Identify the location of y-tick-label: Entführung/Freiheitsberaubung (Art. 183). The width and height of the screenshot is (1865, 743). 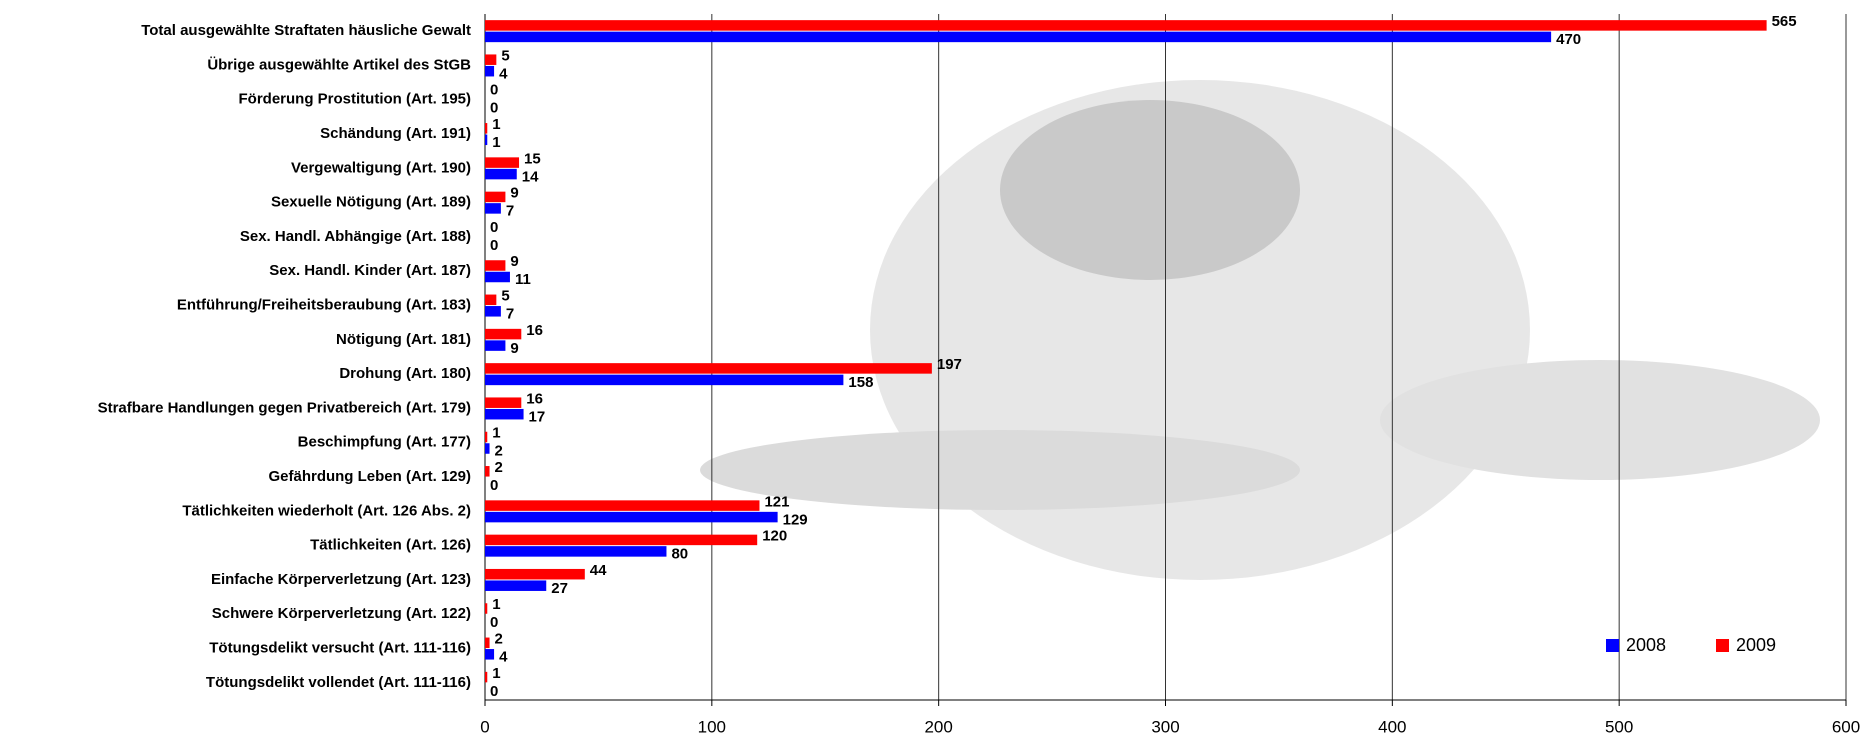
(324, 305).